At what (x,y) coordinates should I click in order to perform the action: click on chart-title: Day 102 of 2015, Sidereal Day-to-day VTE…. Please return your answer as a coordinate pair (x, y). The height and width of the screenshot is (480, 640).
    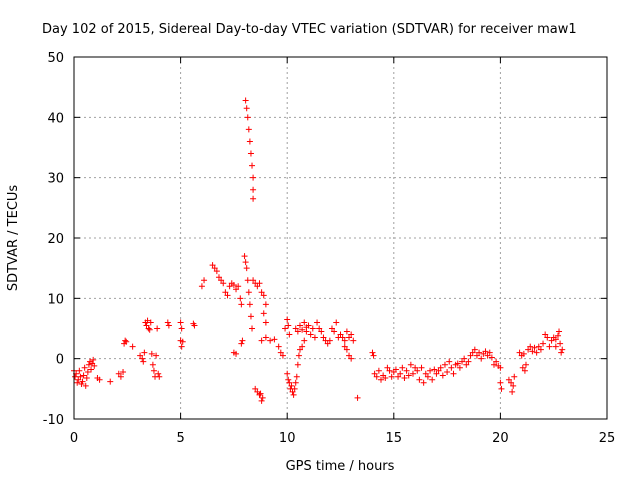
    Looking at the image, I should click on (309, 29).